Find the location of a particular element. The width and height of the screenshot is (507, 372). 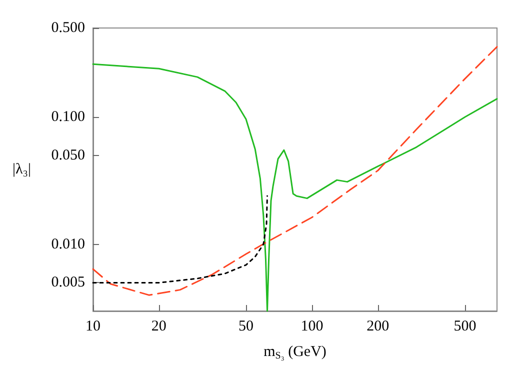

y-tick-label: 0.500 is located at coordinates (68, 28).